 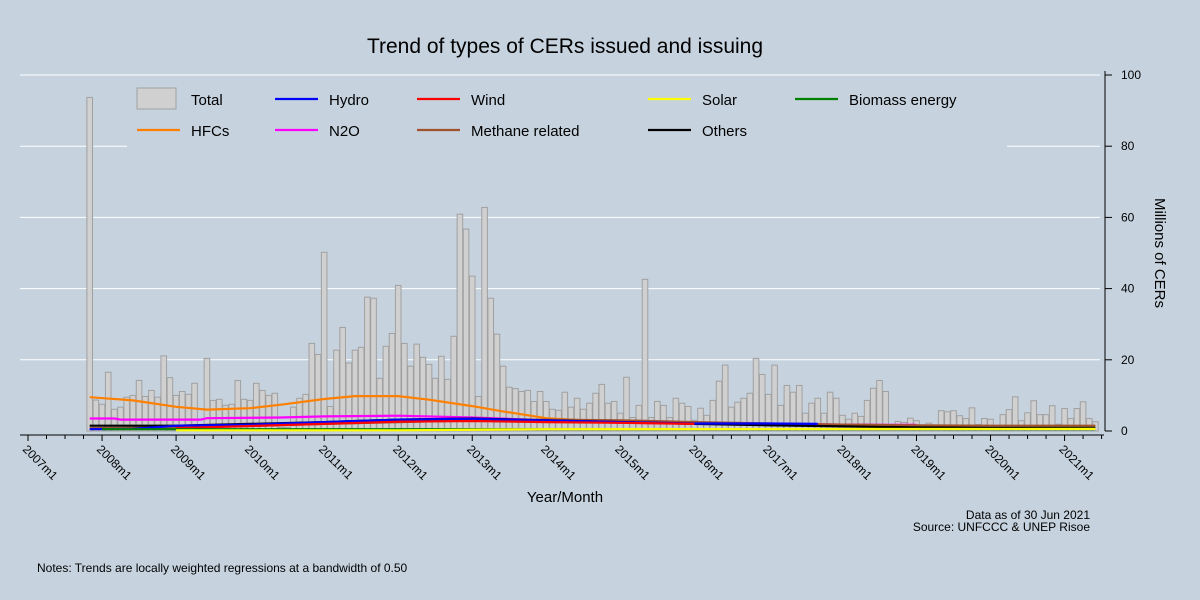 I want to click on legend-swatch, so click(x=156, y=98).